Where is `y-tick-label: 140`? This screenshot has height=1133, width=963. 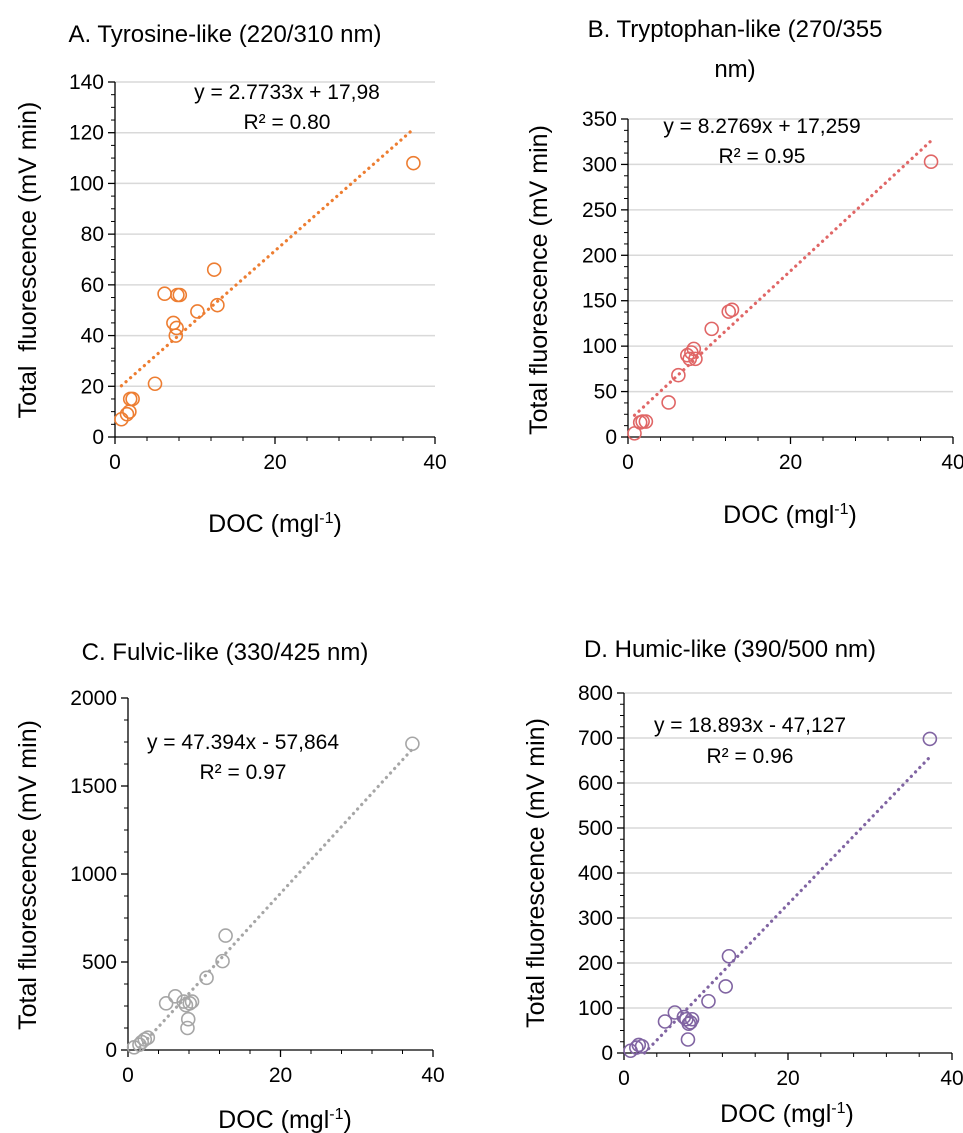 y-tick-label: 140 is located at coordinates (86, 82).